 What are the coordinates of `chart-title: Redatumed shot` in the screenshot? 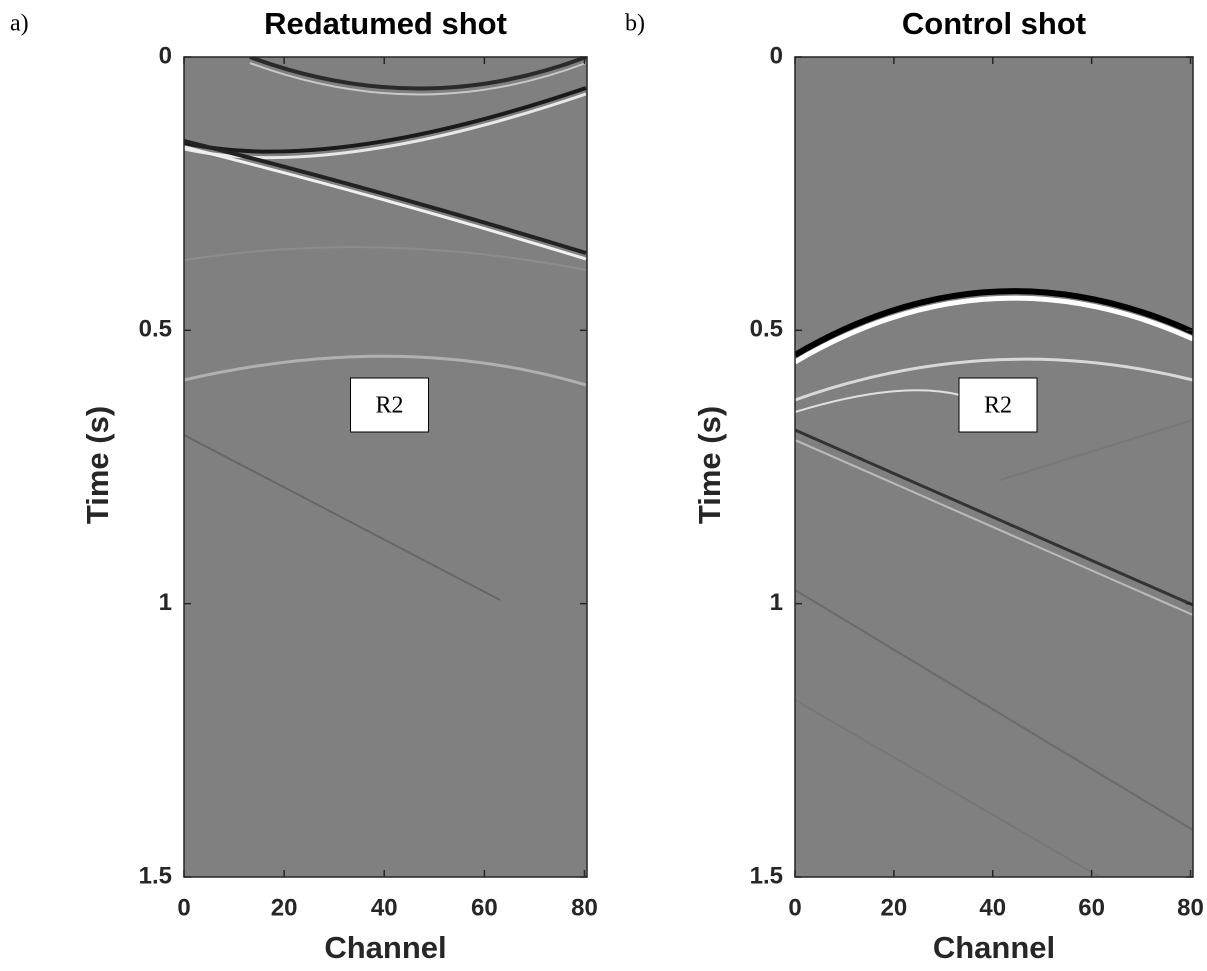 It's located at (385, 23).